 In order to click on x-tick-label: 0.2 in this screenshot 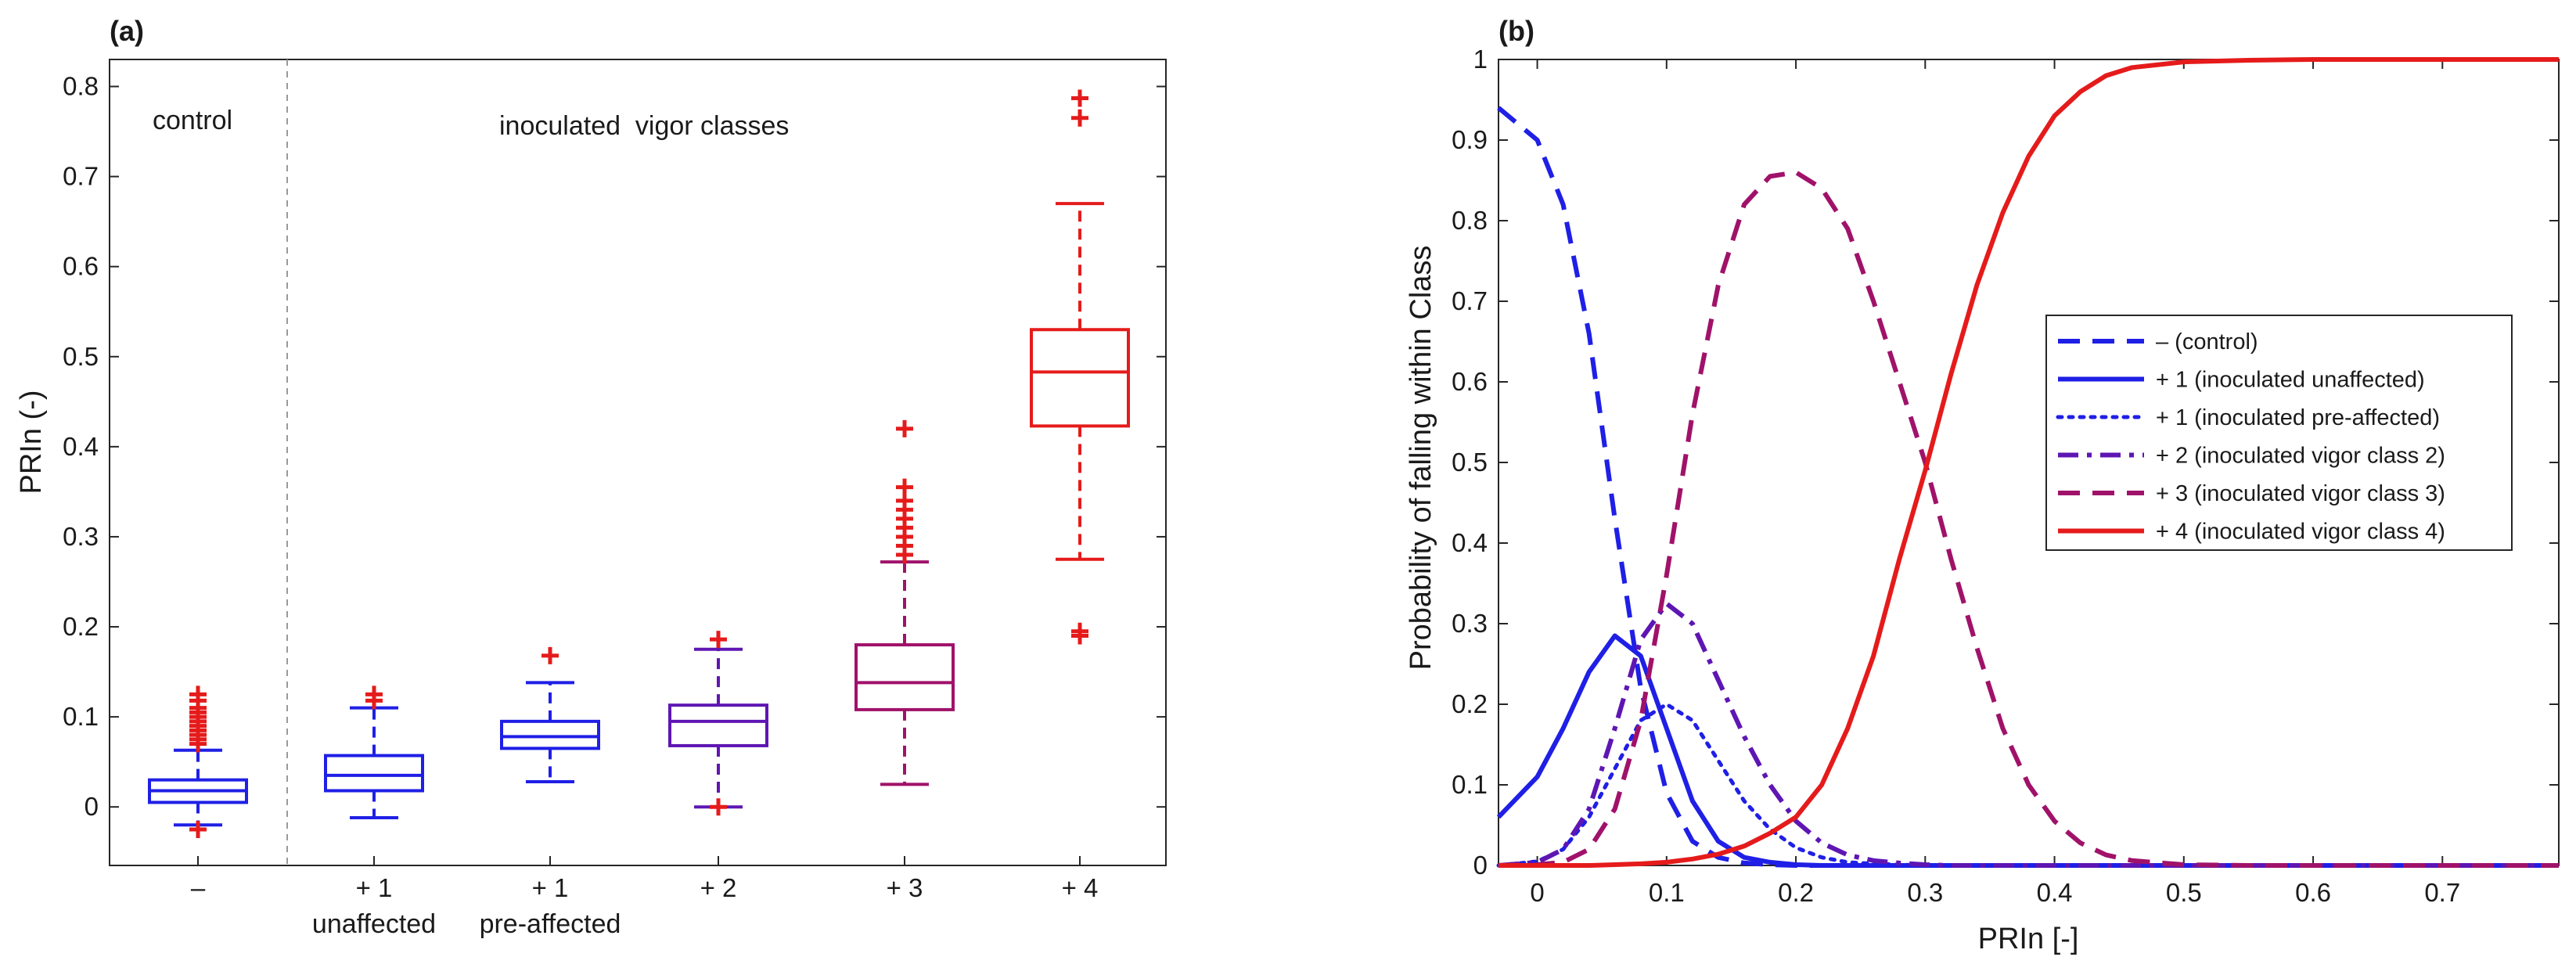, I will do `click(1796, 892)`.